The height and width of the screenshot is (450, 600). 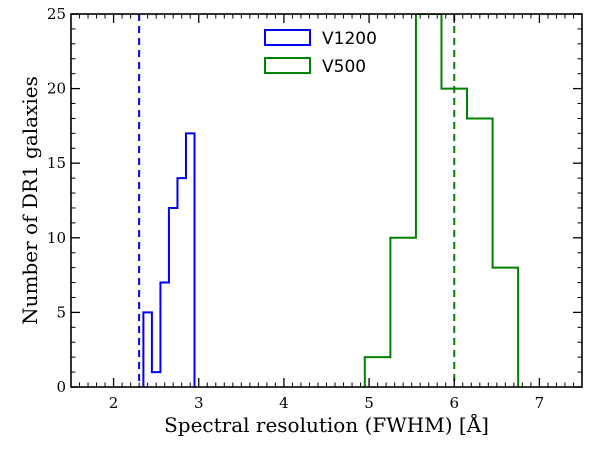 What do you see at coordinates (30, 200) in the screenshot?
I see `y-axis-label: Number of DR1 galaxies` at bounding box center [30, 200].